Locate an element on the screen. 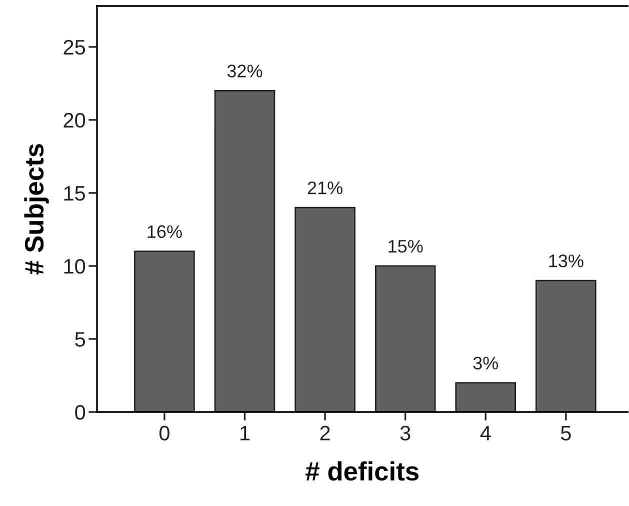  x-tick-label: 3 is located at coordinates (405, 433).